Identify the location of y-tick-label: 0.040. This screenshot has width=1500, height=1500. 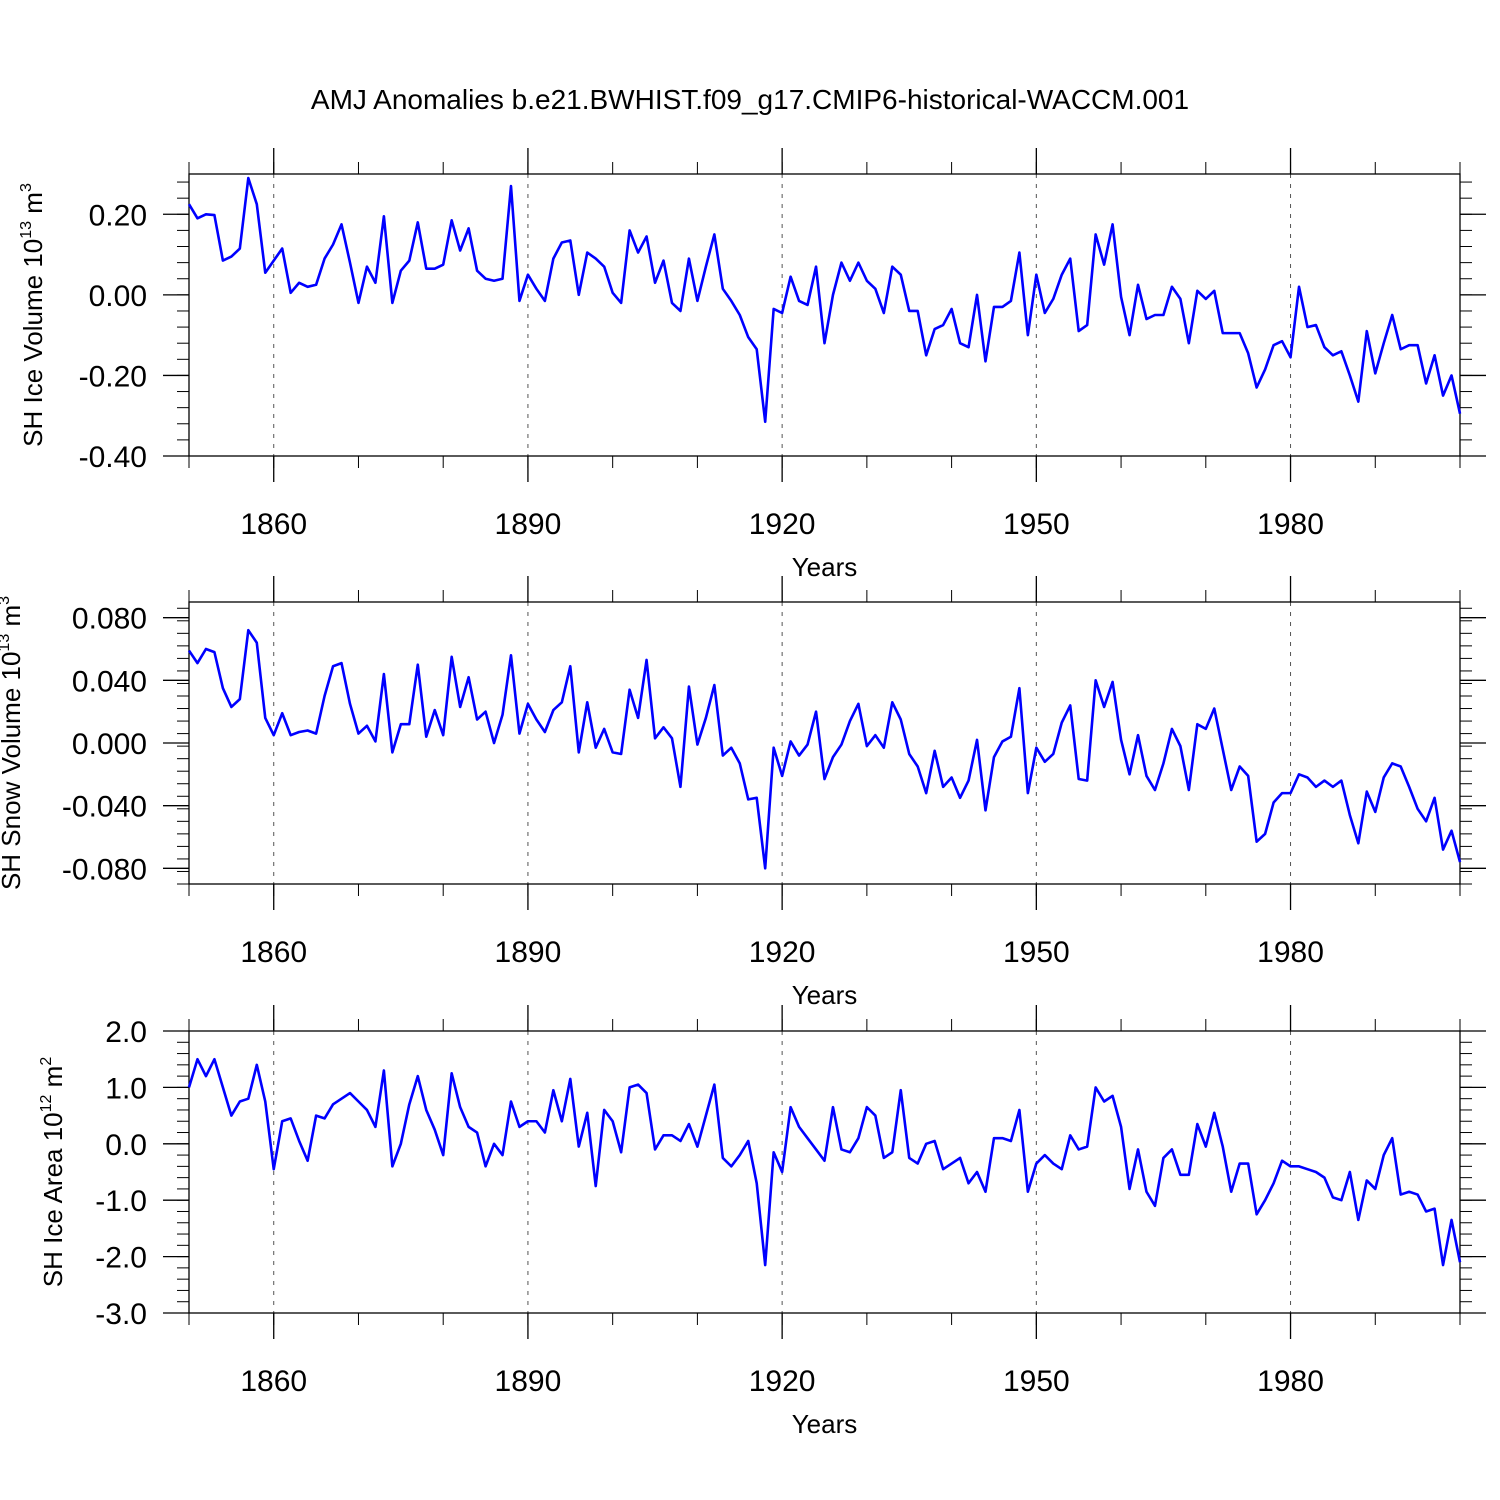
(109, 681).